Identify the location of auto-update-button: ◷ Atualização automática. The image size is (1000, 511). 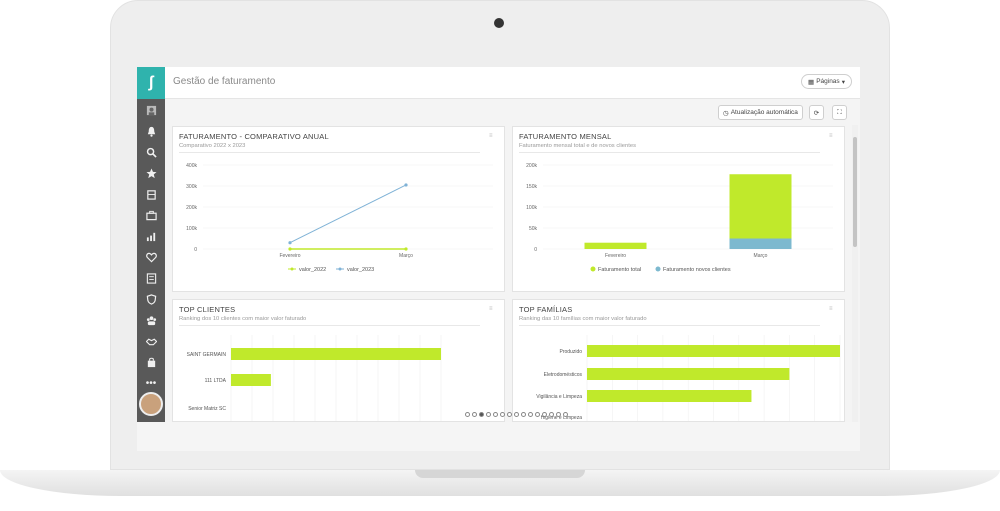
(760, 112).